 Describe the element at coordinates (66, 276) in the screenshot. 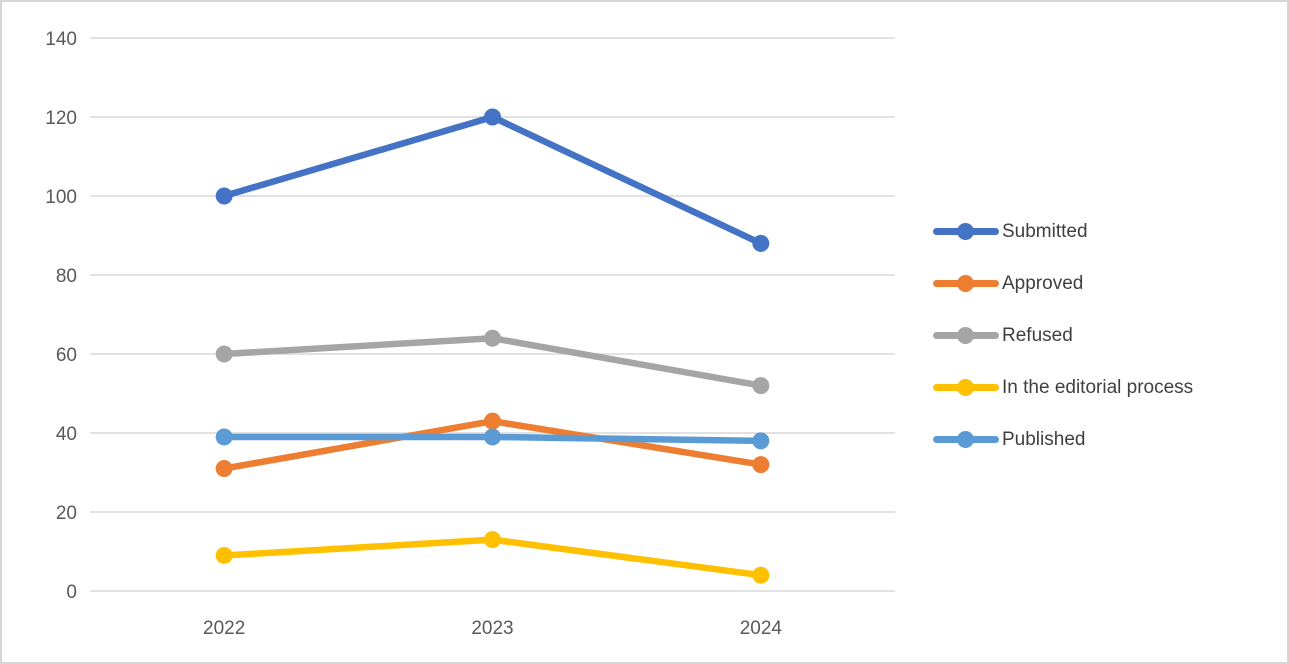

I see `y-axis-tick-label: 80` at that location.